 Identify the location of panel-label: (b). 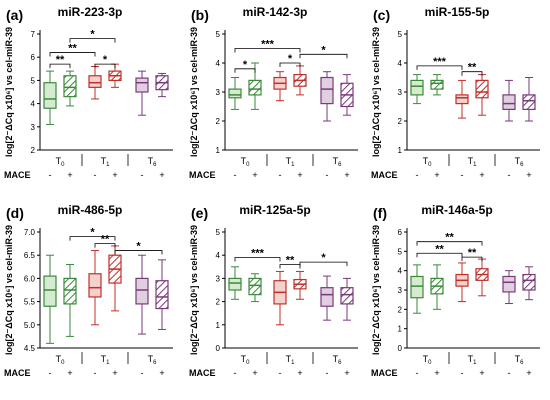
(200, 15).